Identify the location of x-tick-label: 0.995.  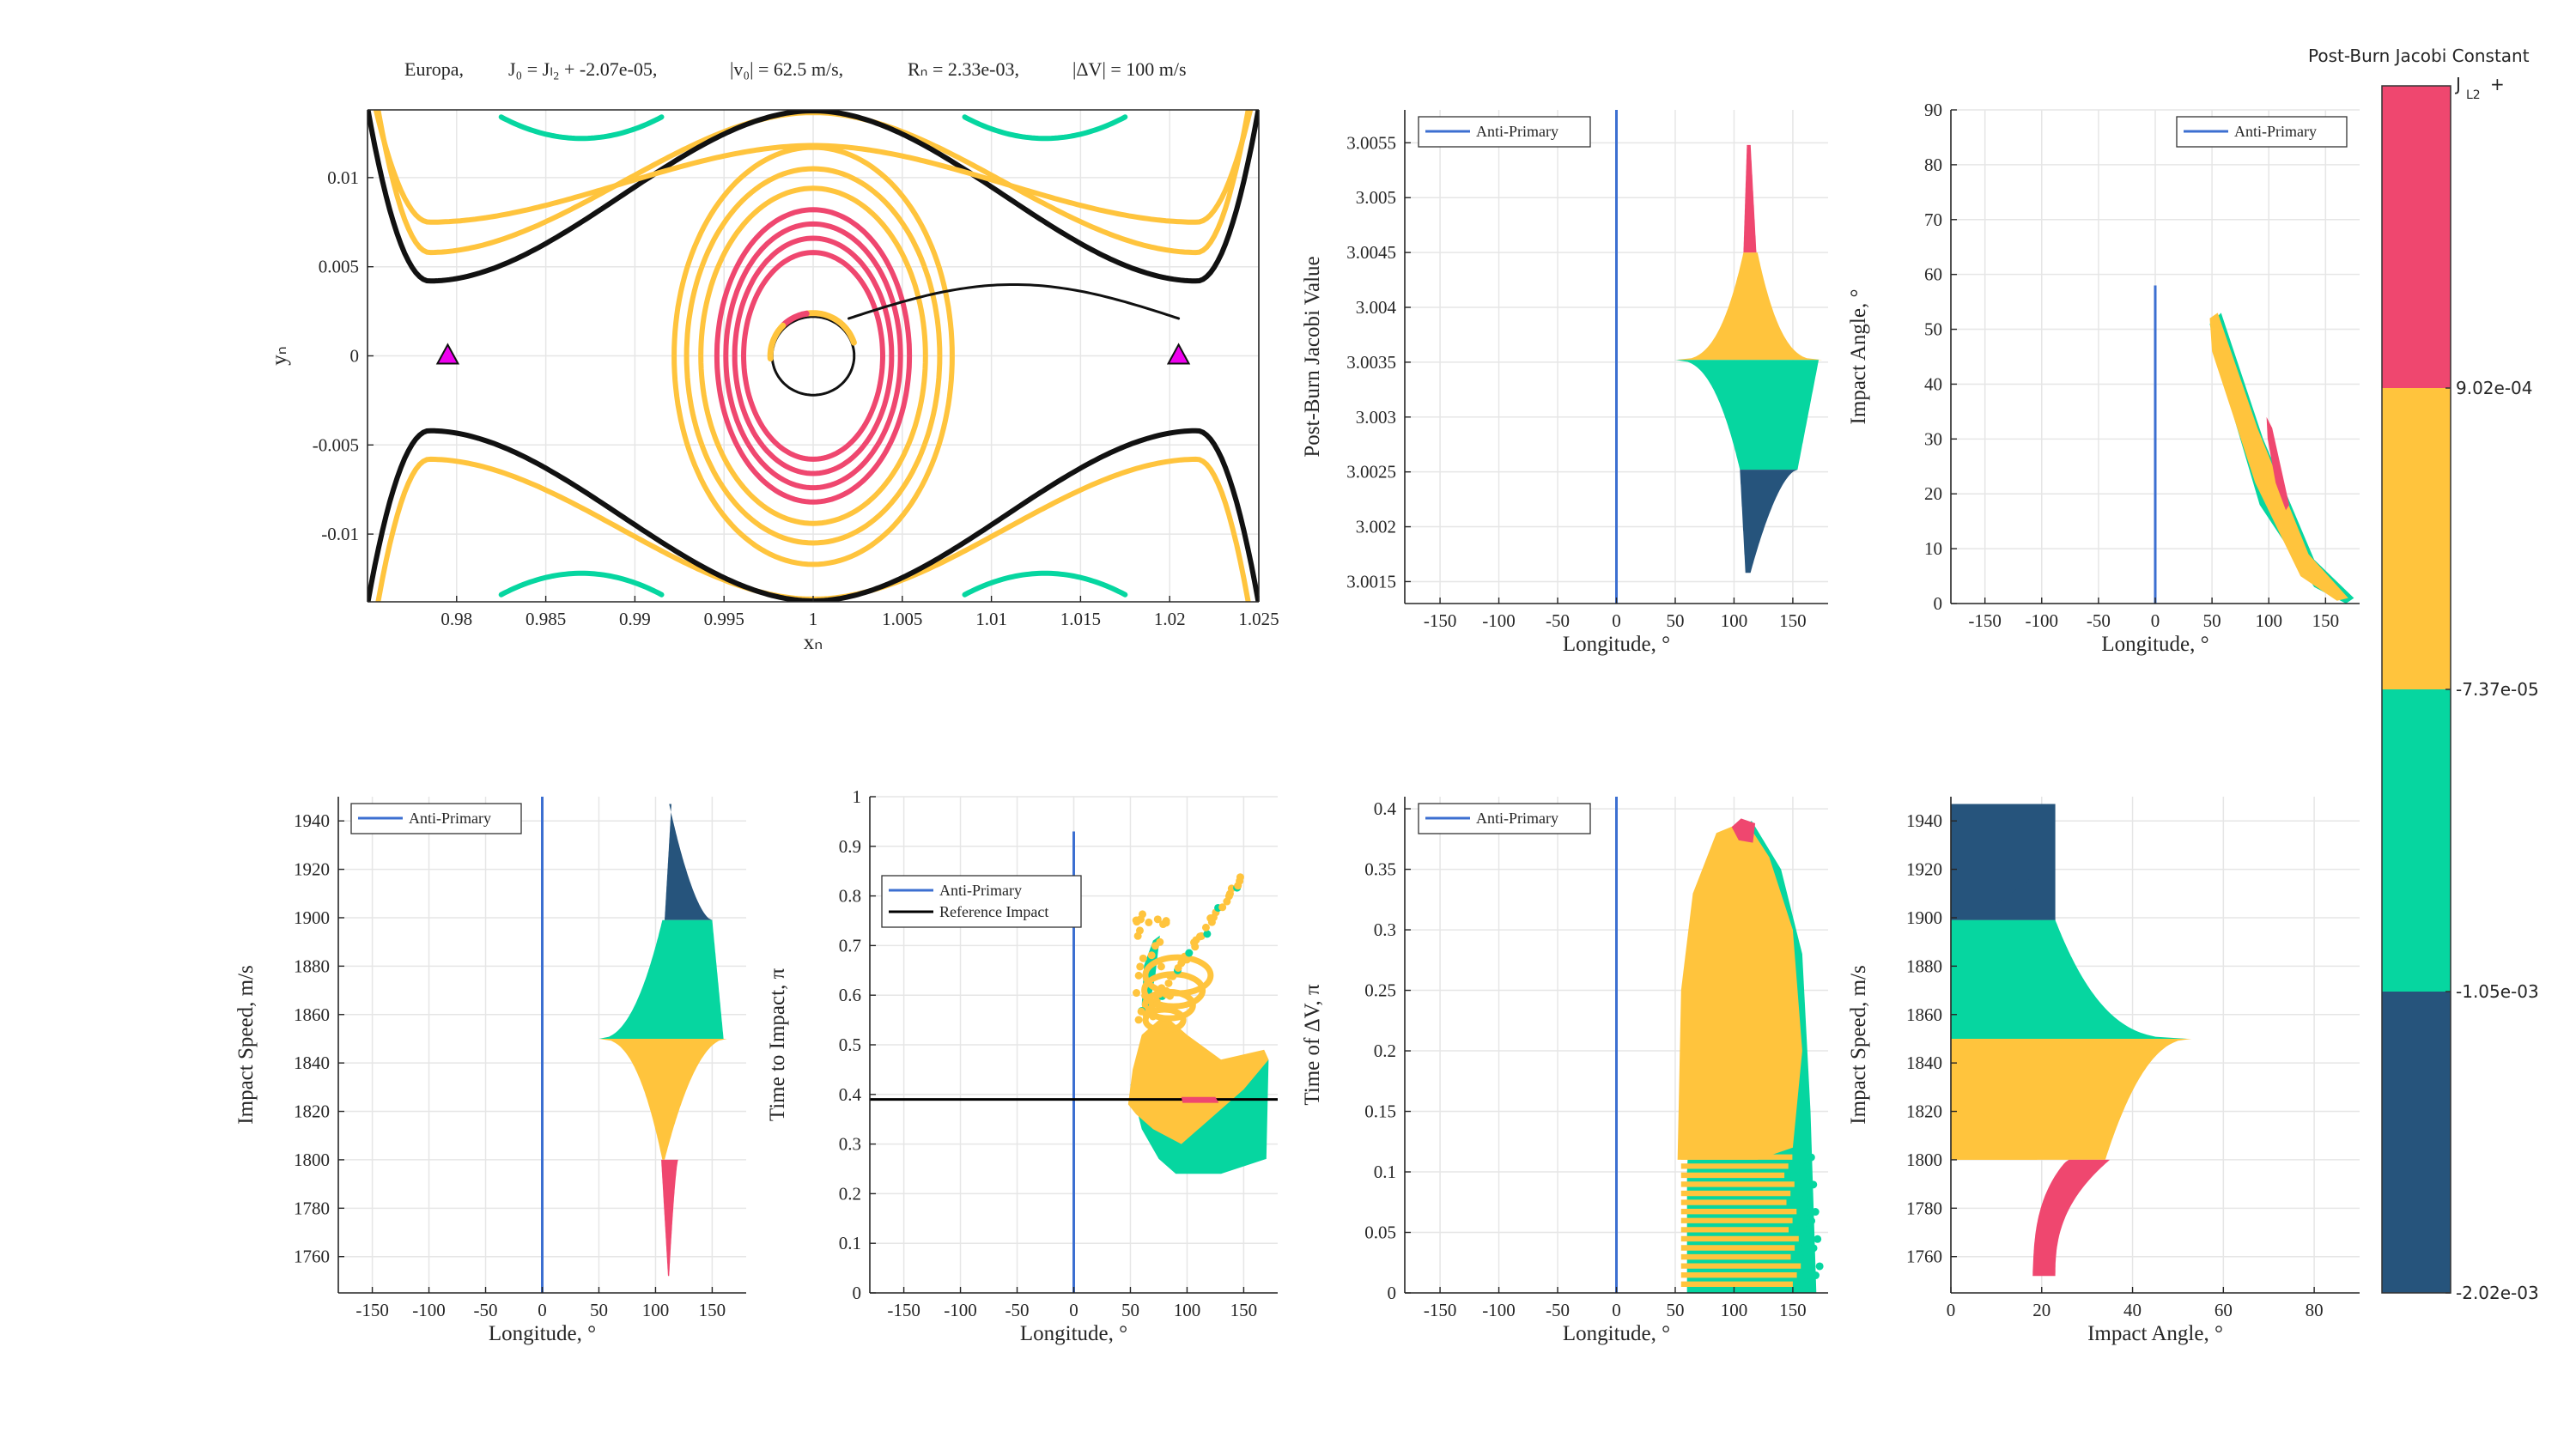
(724, 619).